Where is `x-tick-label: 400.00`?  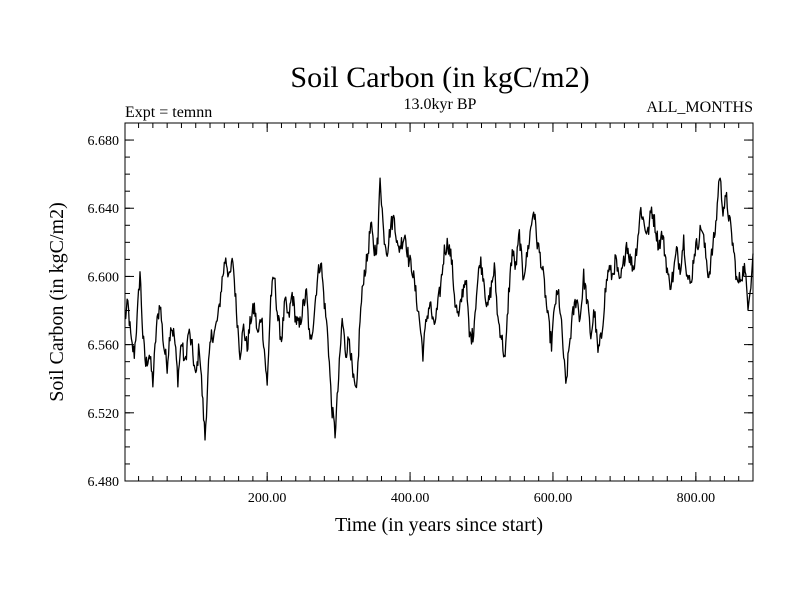
x-tick-label: 400.00 is located at coordinates (410, 498).